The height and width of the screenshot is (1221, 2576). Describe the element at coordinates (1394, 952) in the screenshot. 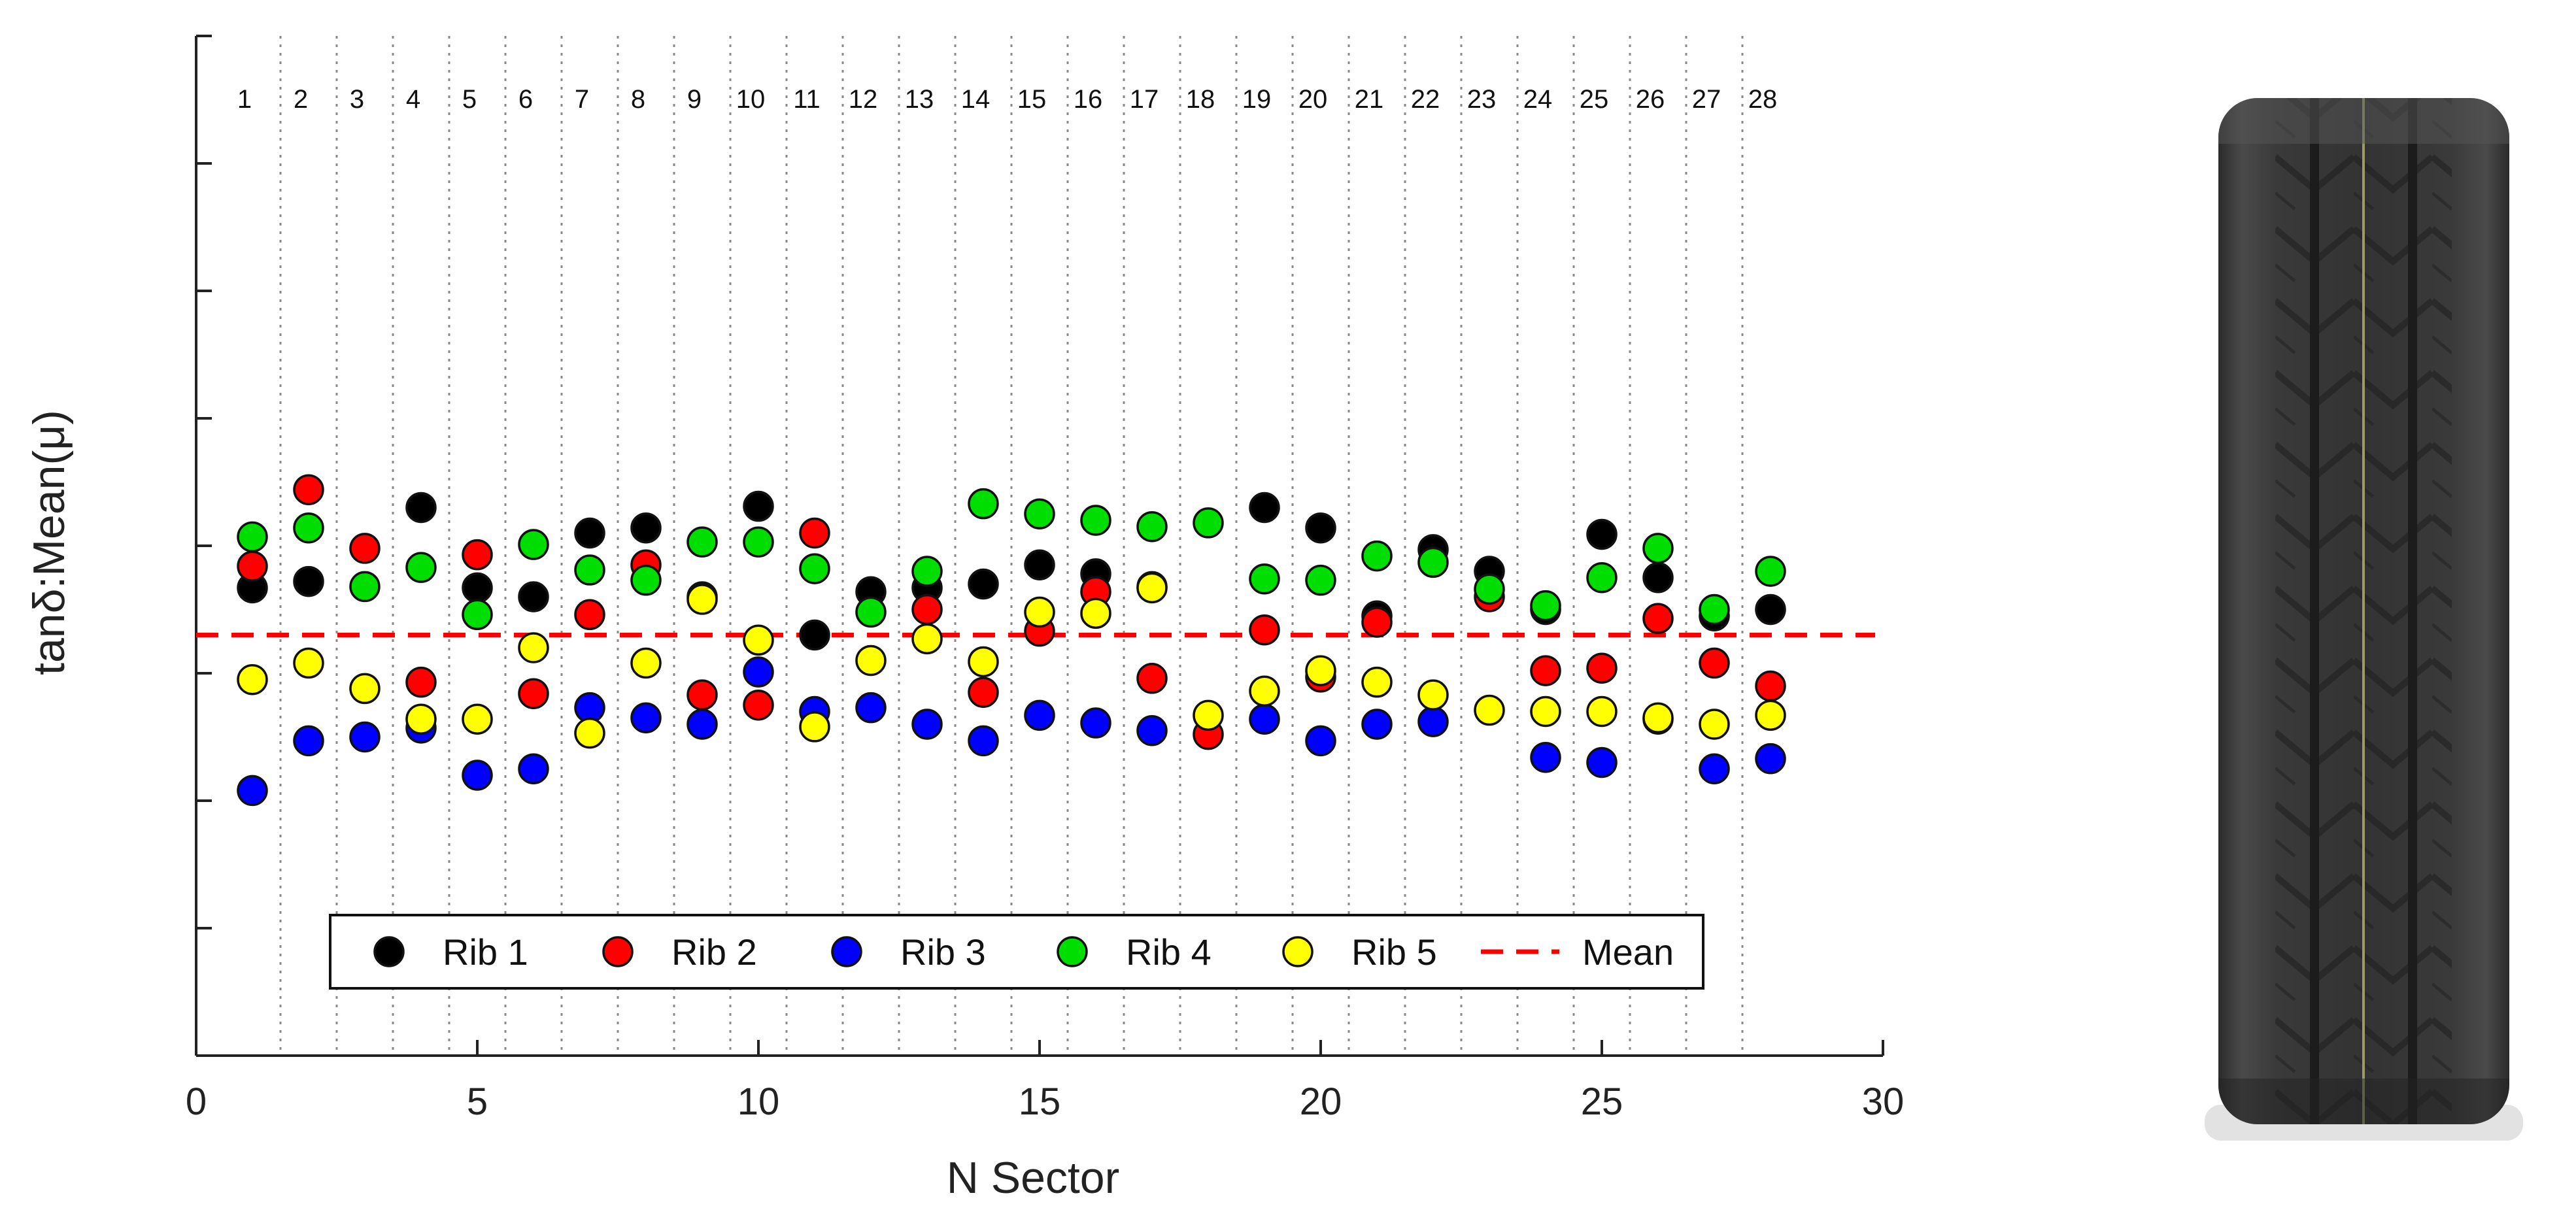

I see `legend-label-rib-5: Rib 5` at that location.